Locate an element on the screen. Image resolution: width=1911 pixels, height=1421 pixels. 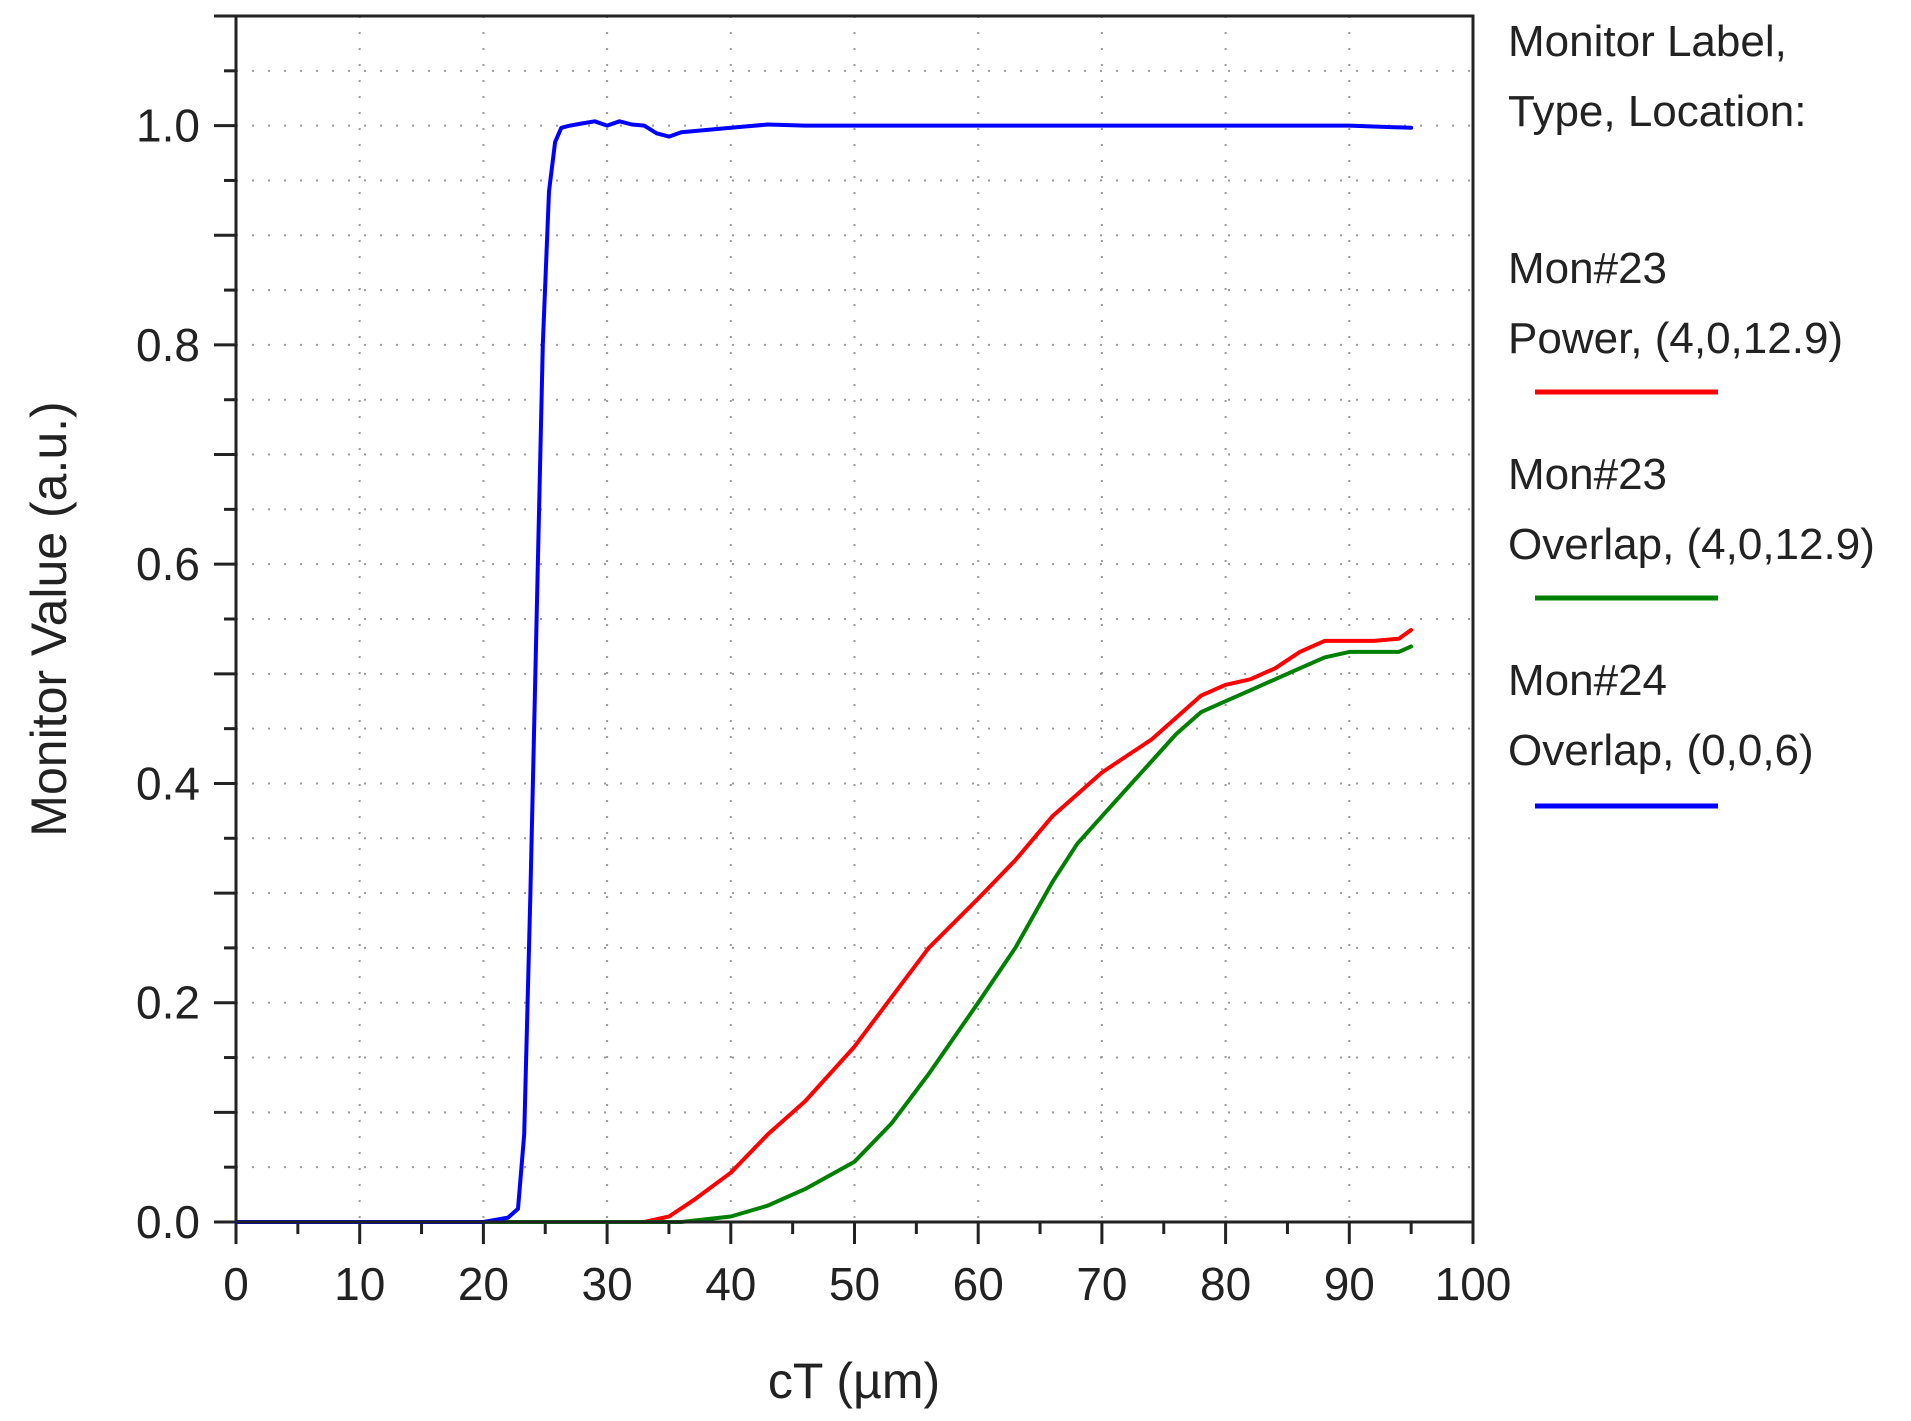
legend-title-line-1: Monitor Label, is located at coordinates (1647, 41).